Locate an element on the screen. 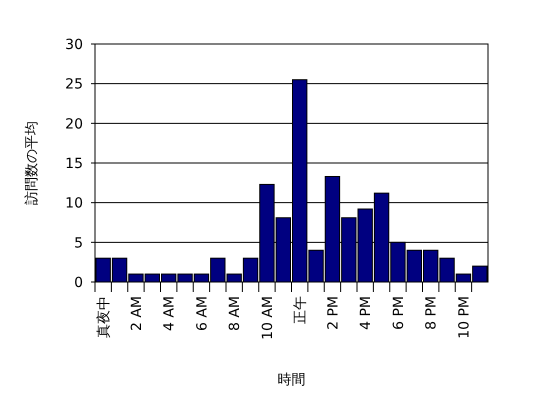 This screenshot has height=398, width=548. y-tick-label: 5 is located at coordinates (78, 243).